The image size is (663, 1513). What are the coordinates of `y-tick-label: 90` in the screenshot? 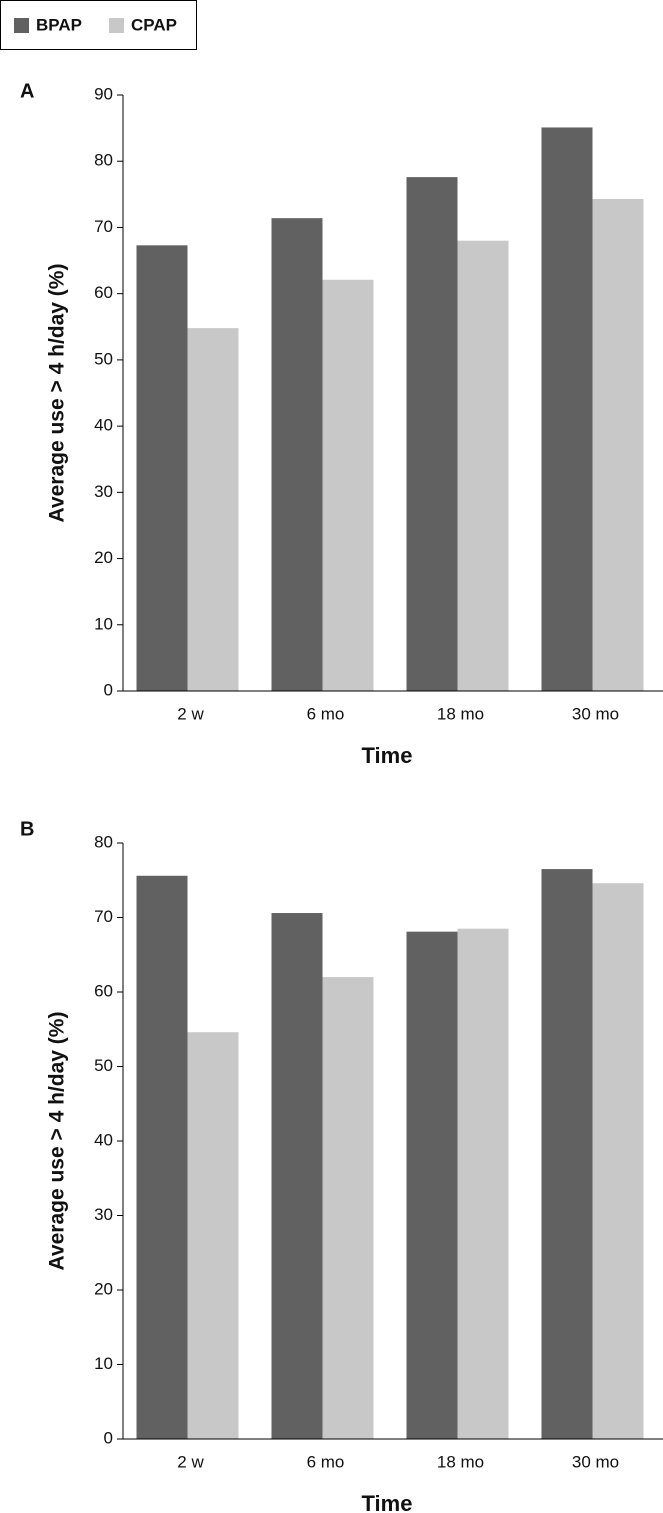 It's located at (103, 93).